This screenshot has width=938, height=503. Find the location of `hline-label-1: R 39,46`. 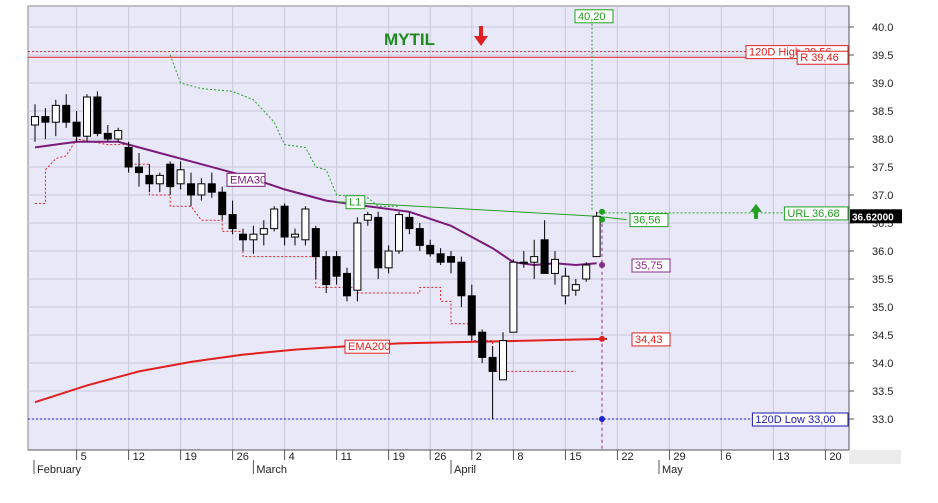

hline-label-1: R 39,46 is located at coordinates (819, 58).